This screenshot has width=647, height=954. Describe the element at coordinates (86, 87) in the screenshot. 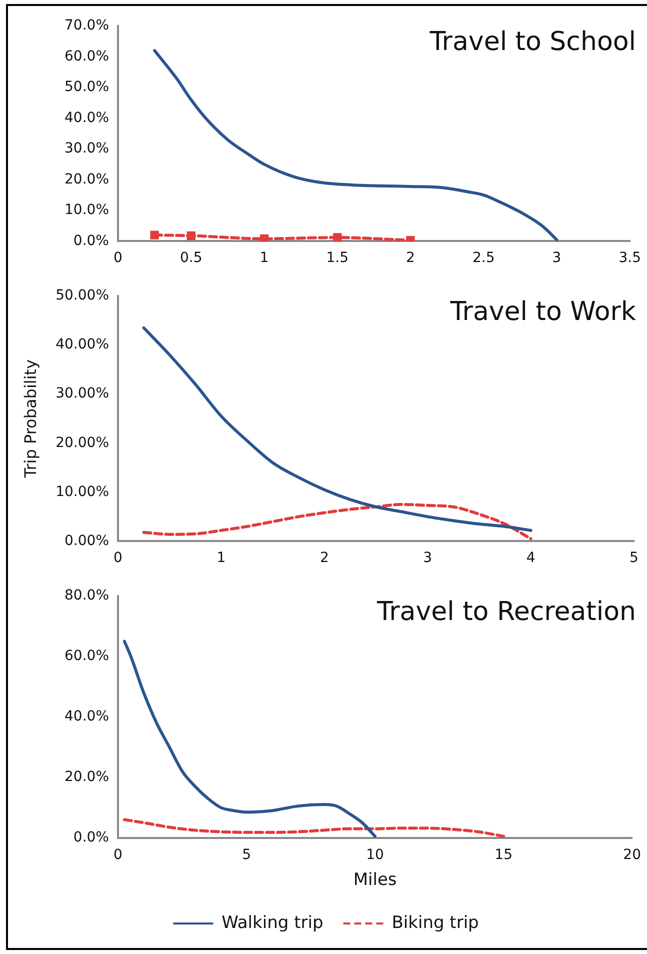

I see `y-tick-label: 50.0%` at that location.